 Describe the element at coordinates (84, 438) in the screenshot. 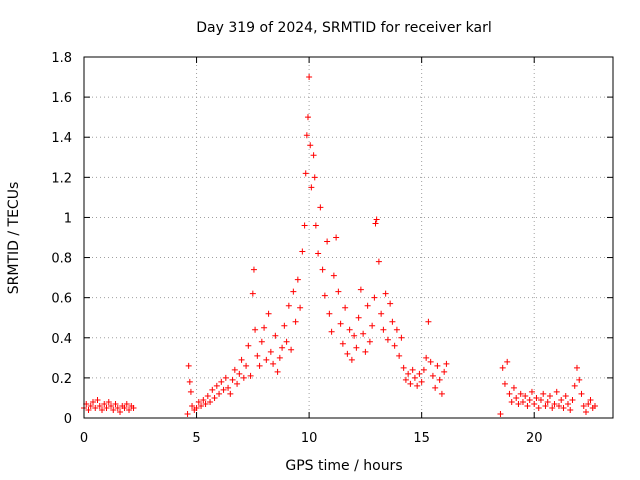

I see `x-tick-label: 0` at that location.